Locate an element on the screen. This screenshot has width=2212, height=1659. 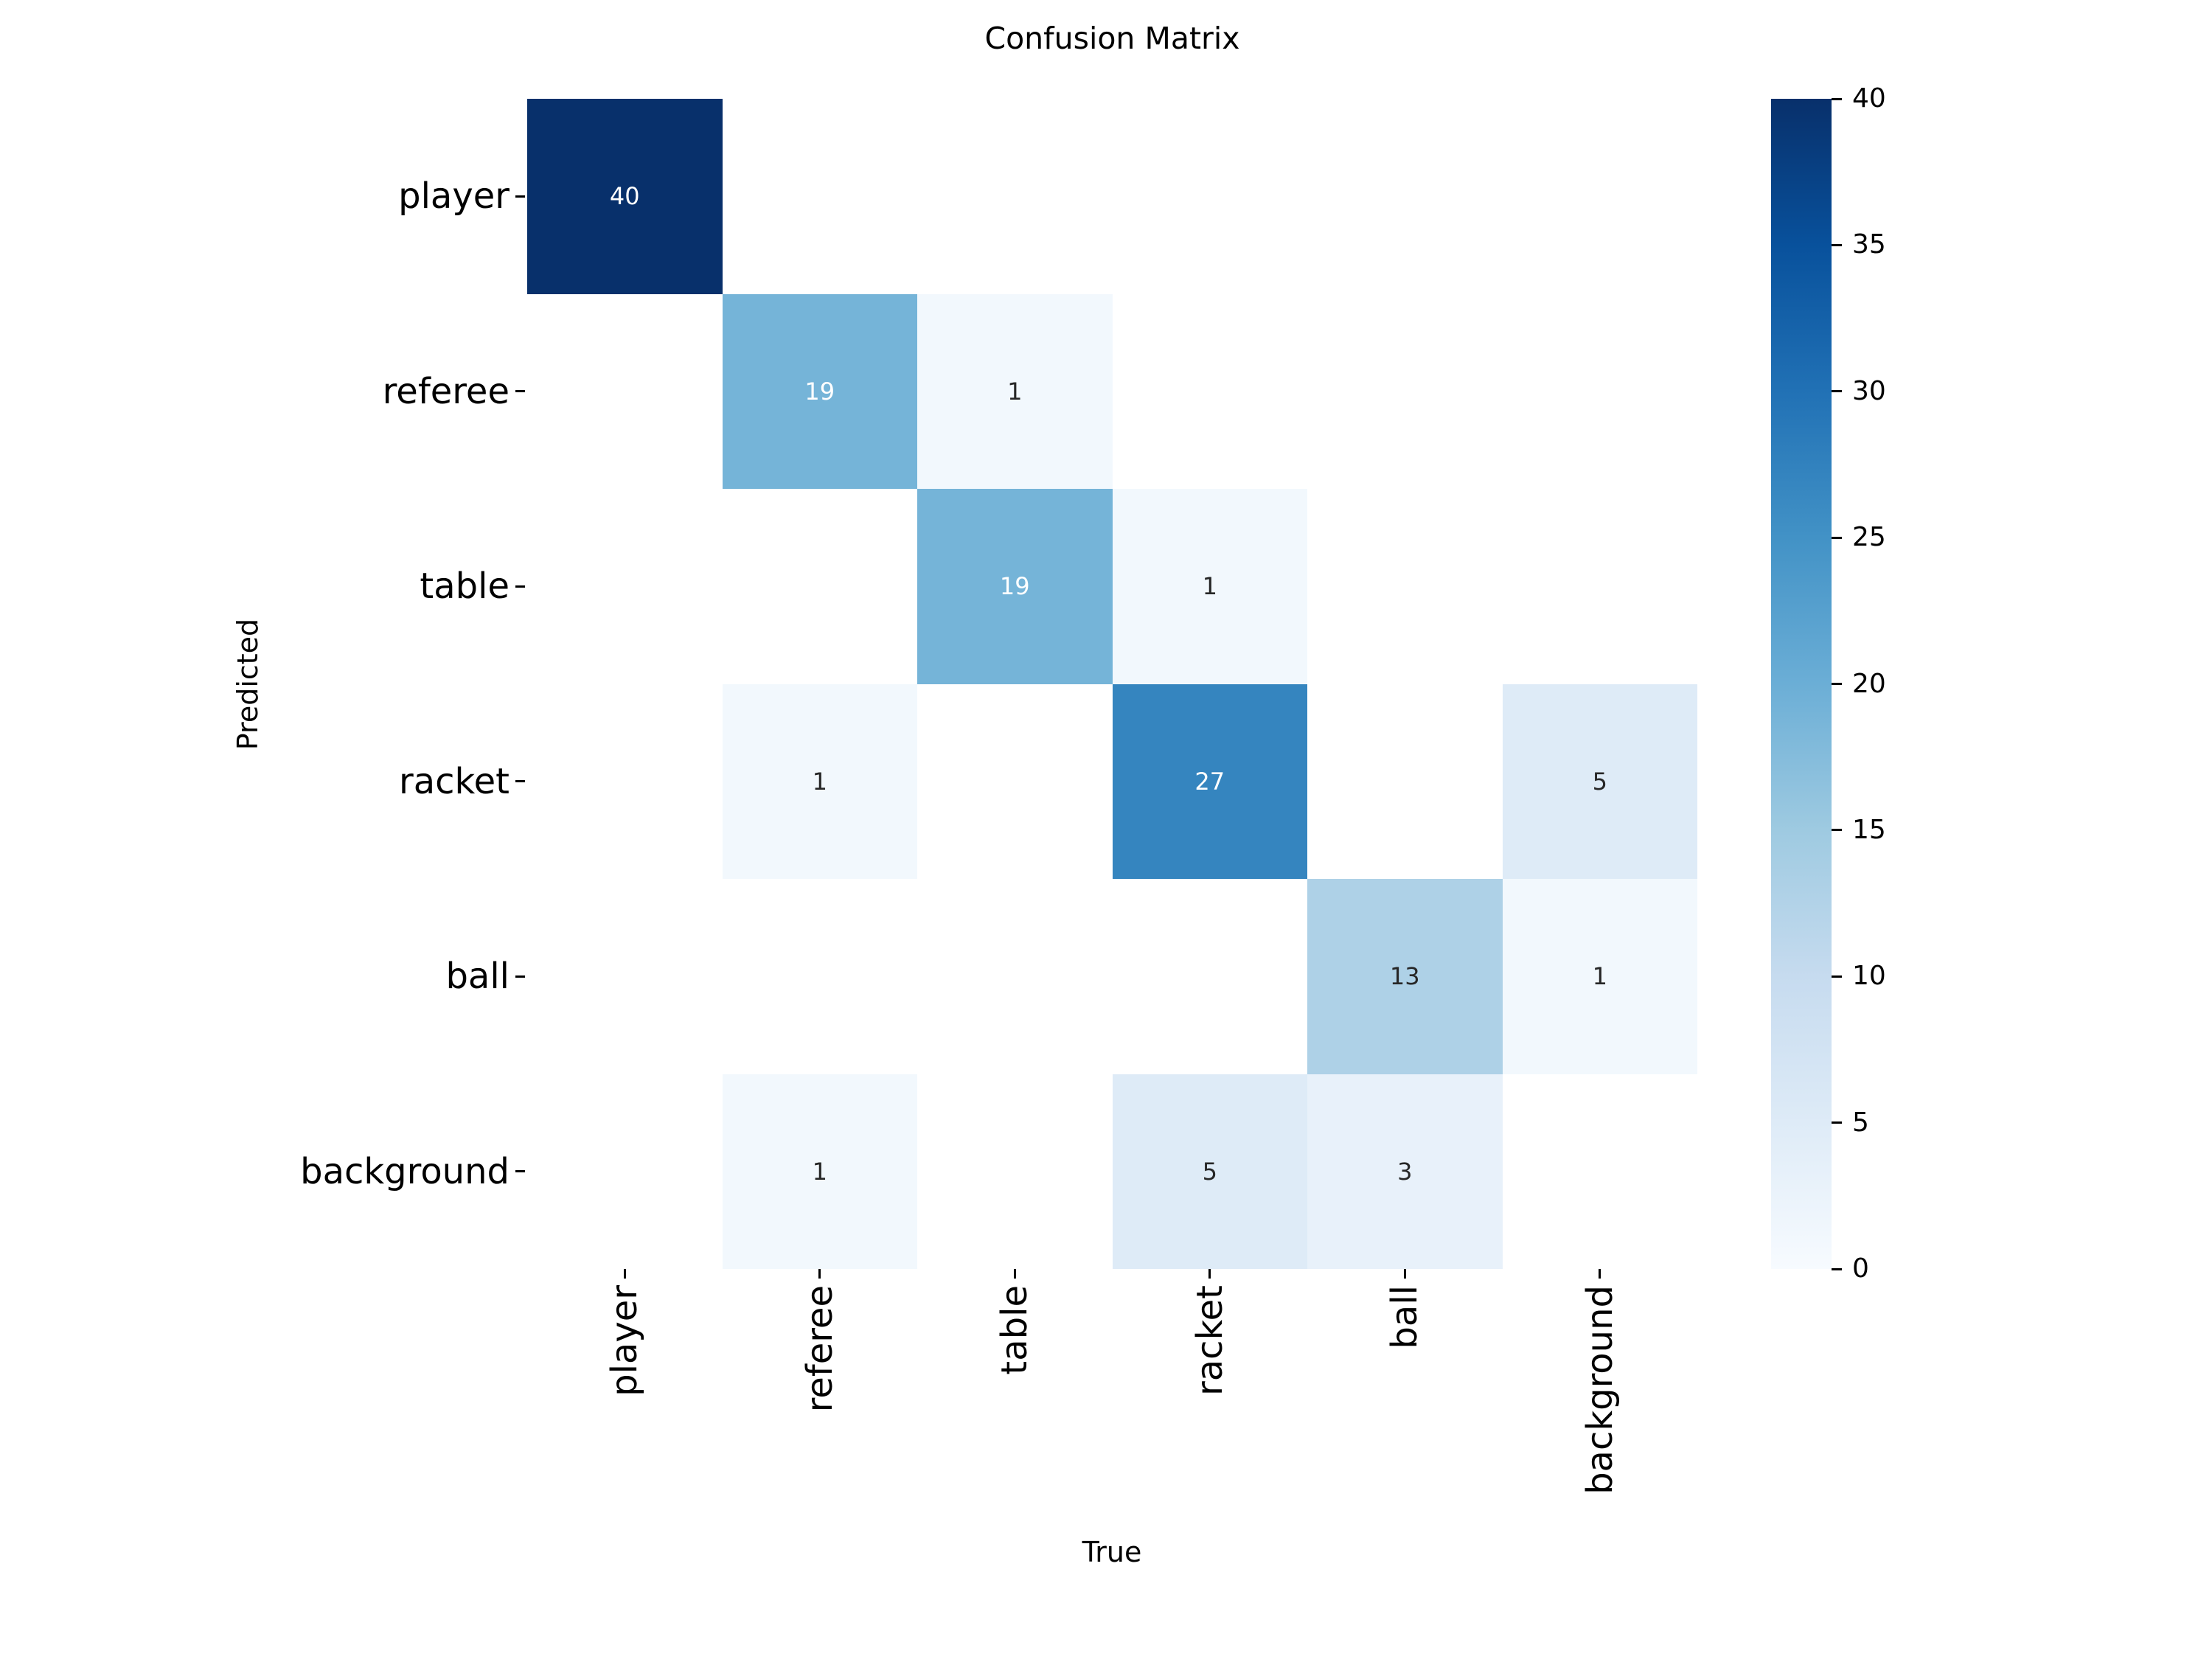
x-tick-label: table is located at coordinates (1015, 1330).